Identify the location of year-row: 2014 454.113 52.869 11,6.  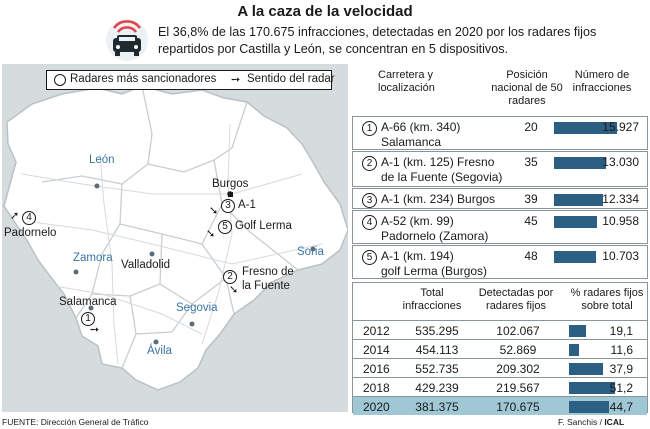
(500, 348).